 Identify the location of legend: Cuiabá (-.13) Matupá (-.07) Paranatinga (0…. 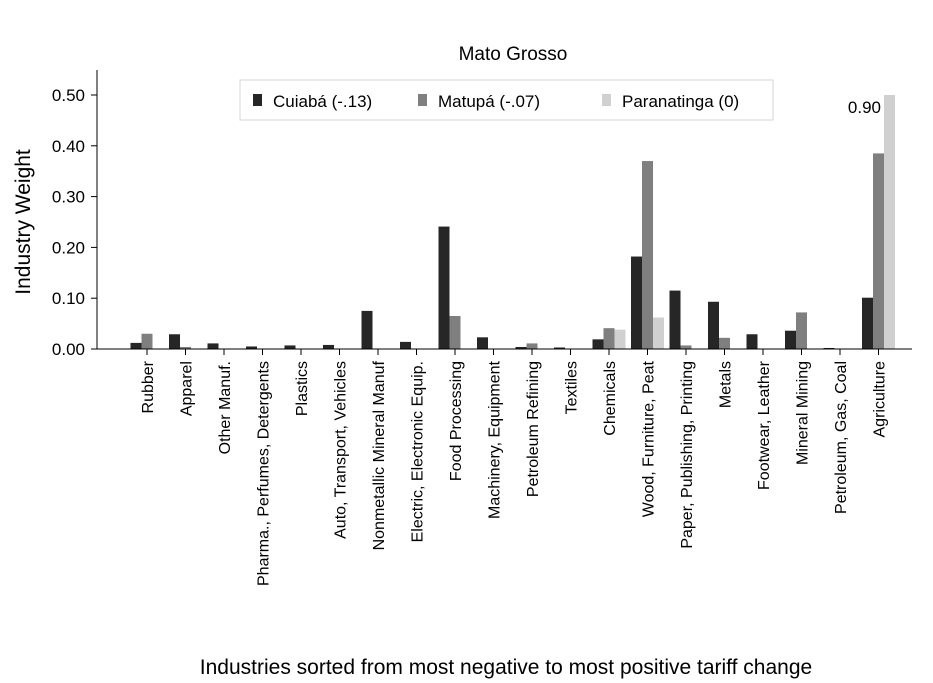
(506, 100).